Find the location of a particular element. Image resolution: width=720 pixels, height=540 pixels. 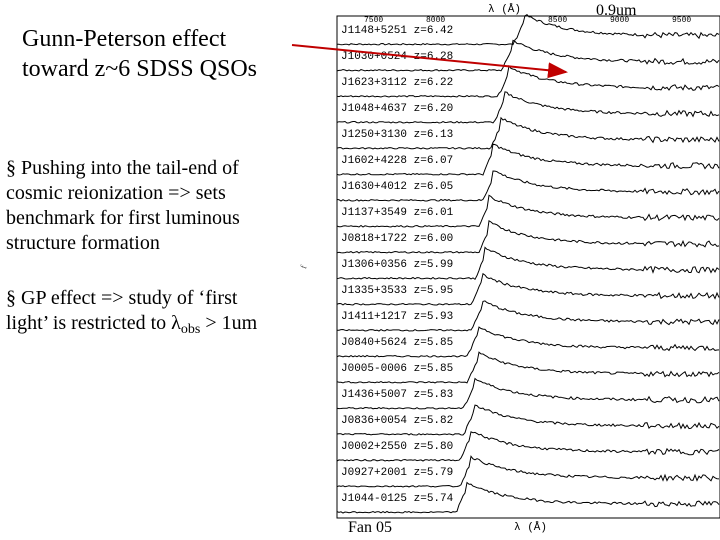

title-line-2: toward z~6 SDSS QSOs is located at coordinates (140, 69).